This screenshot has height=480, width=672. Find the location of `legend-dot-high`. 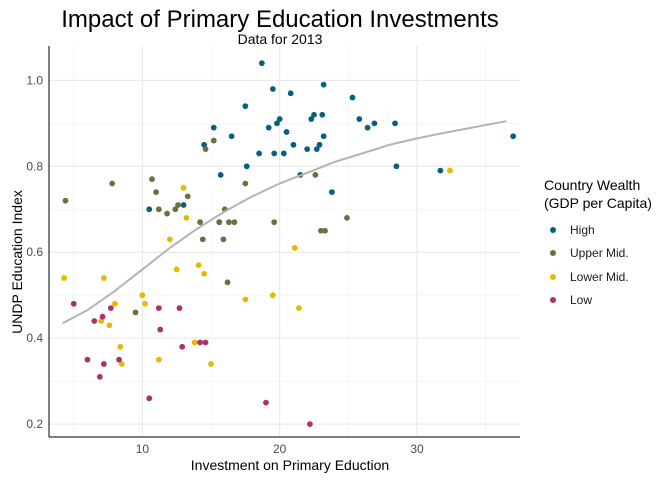

legend-dot-high is located at coordinates (552, 229).